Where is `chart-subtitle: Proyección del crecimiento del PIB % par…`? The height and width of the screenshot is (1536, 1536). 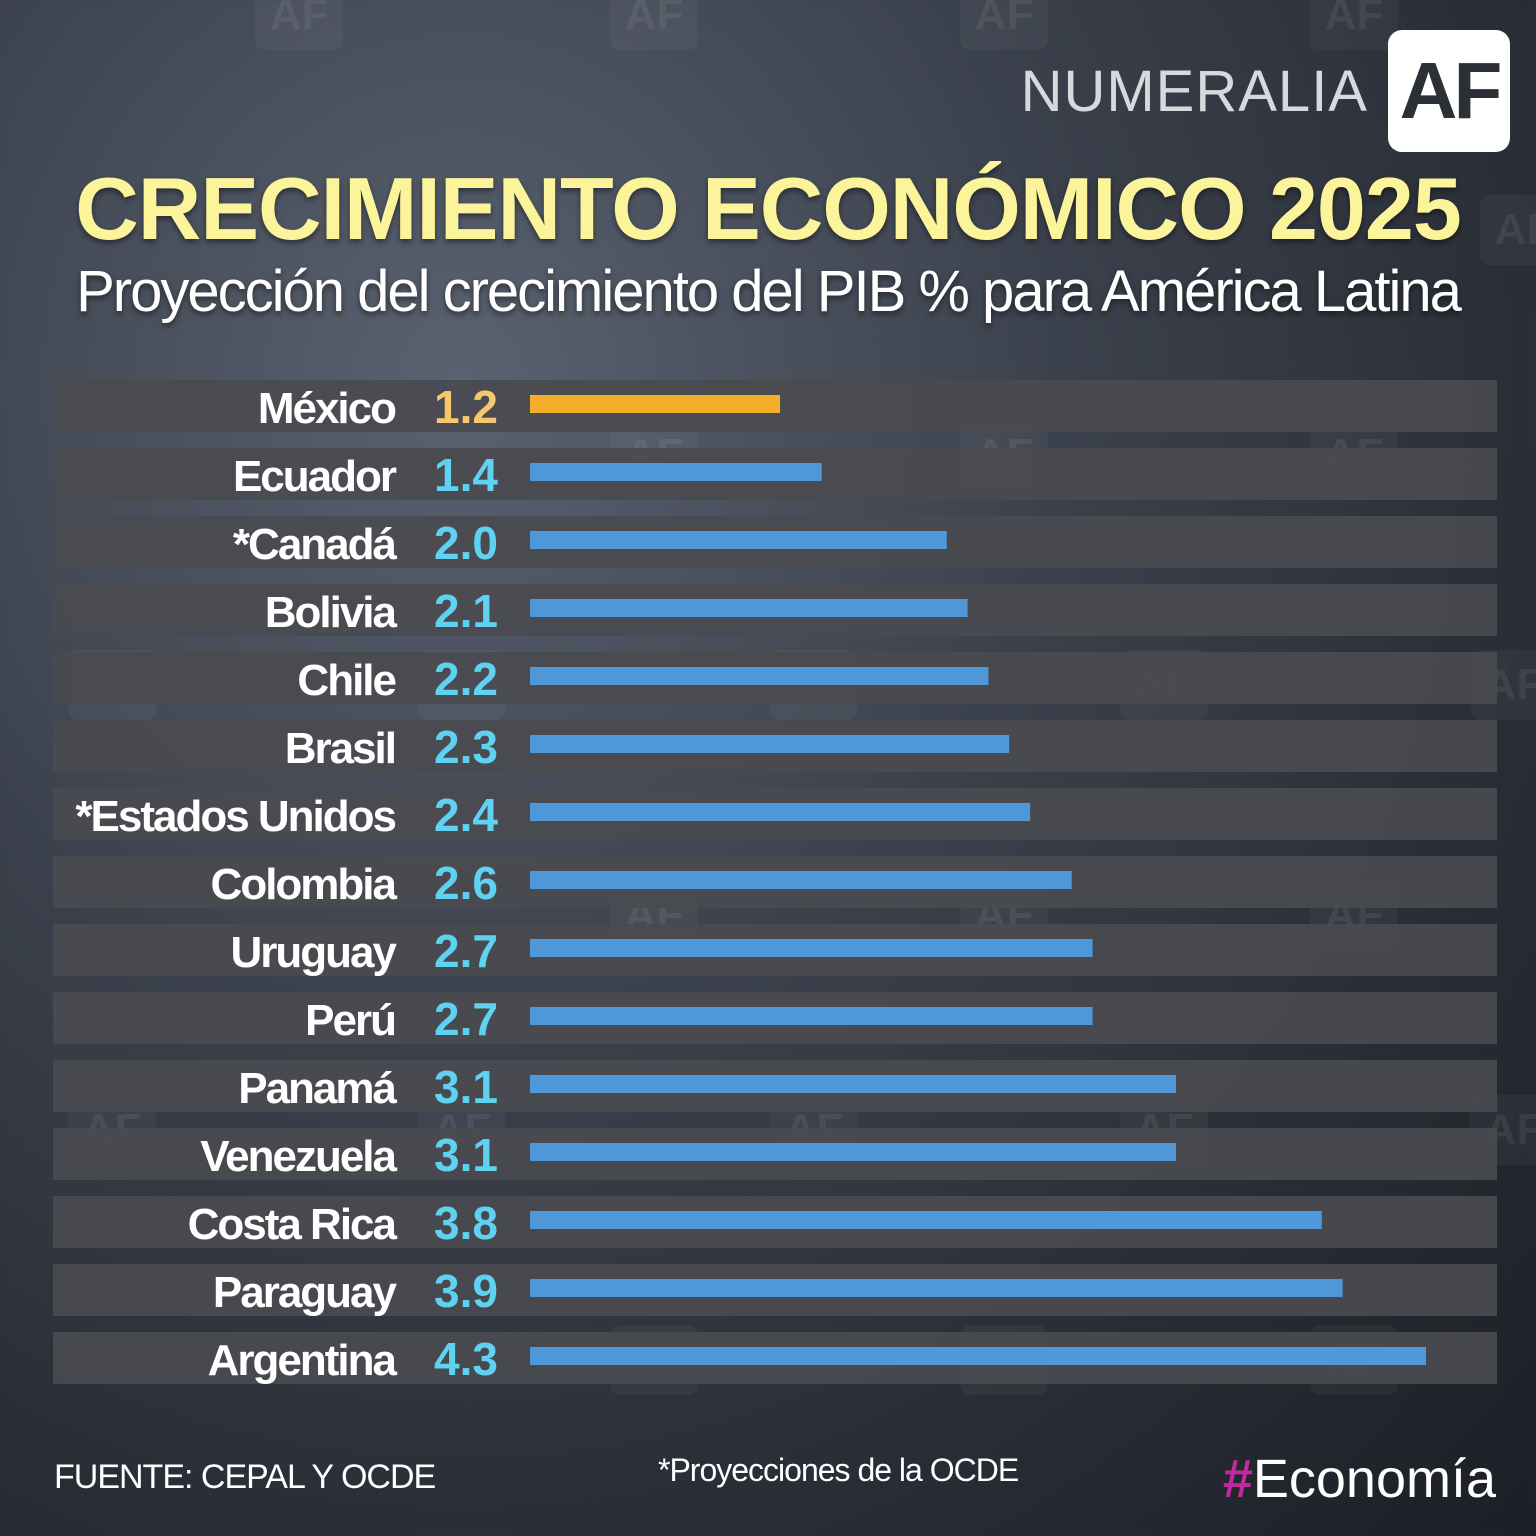
chart-subtitle: Proyección del crecimiento del PIB % par… is located at coordinates (769, 291).